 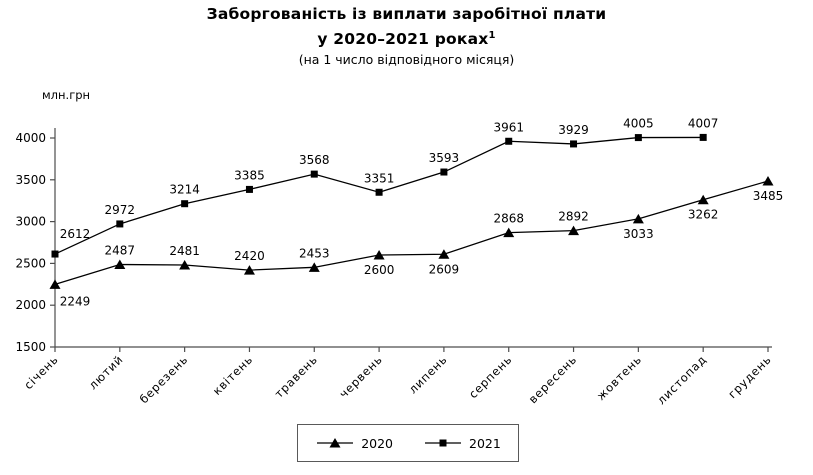 I want to click on x-axis-category-label: грудень, so click(x=749, y=376).